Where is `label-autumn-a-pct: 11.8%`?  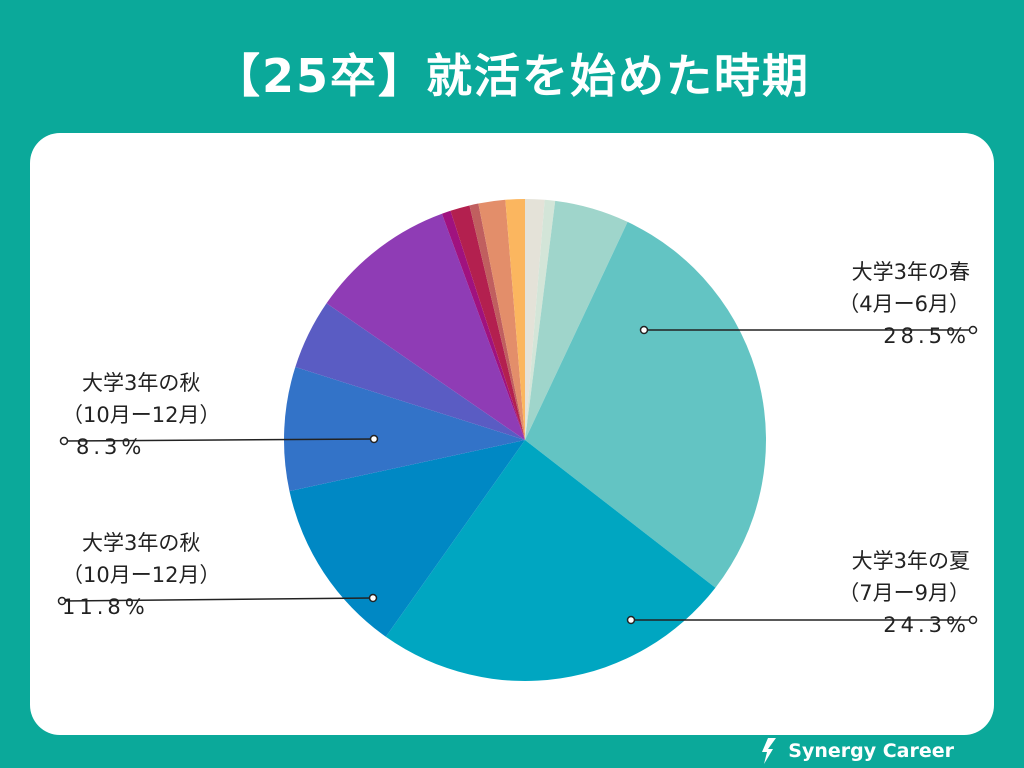 label-autumn-a-pct: 11.8% is located at coordinates (105, 607).